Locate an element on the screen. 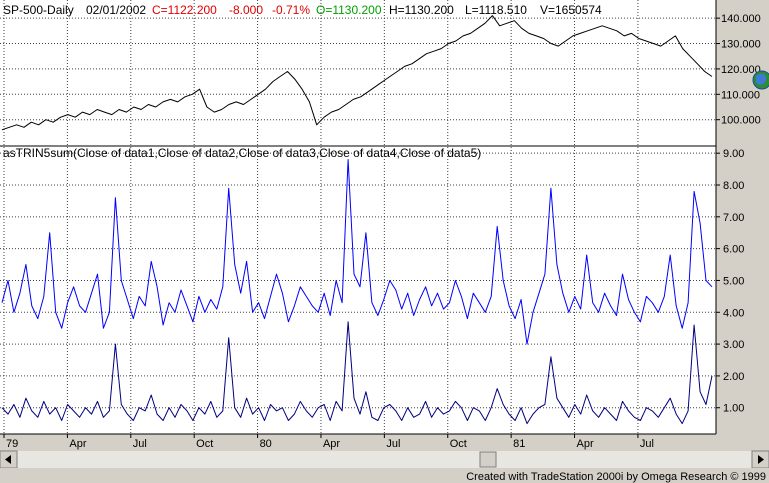 The height and width of the screenshot is (483, 769). header-volume: V=1650574 is located at coordinates (571, 10).